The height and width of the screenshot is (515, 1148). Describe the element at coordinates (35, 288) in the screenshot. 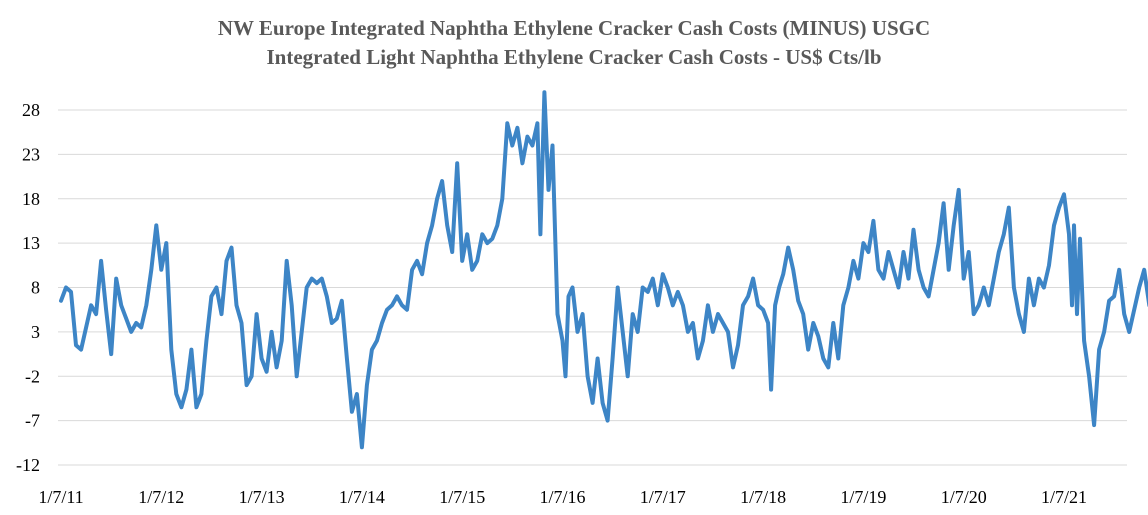

I see `y-tick-label: 8` at that location.